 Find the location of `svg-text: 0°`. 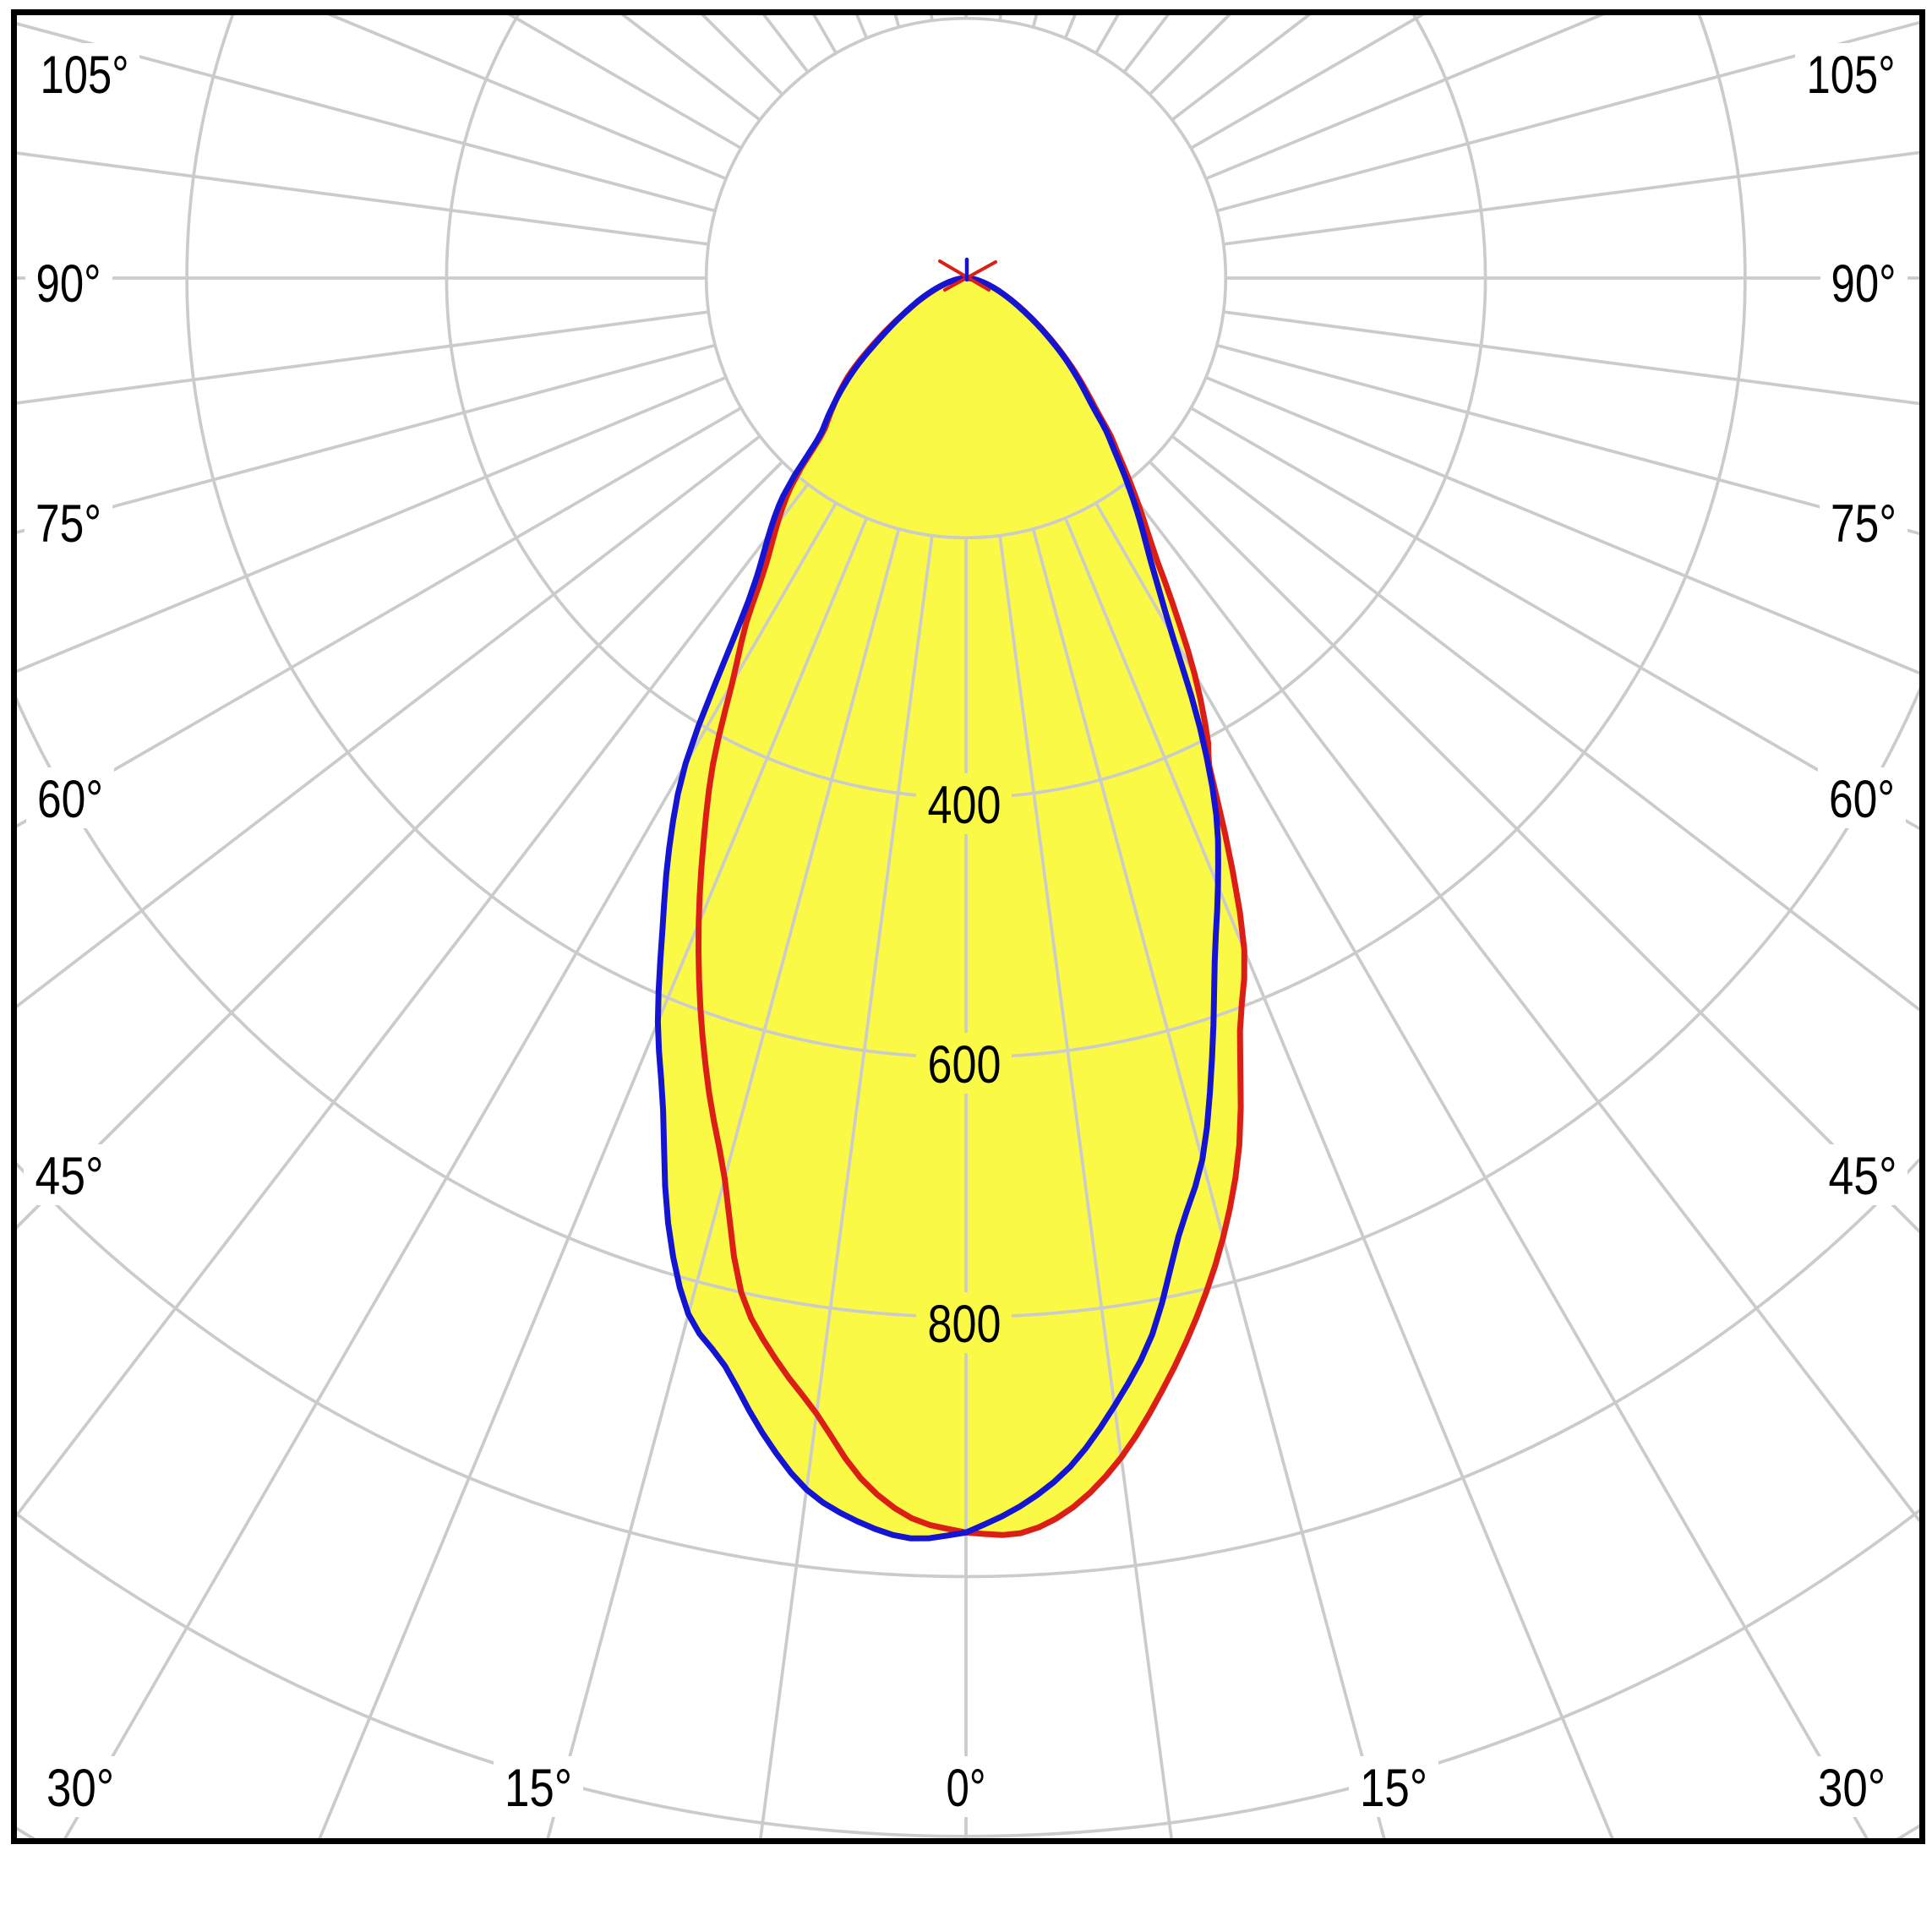

svg-text: 0° is located at coordinates (966, 1788).